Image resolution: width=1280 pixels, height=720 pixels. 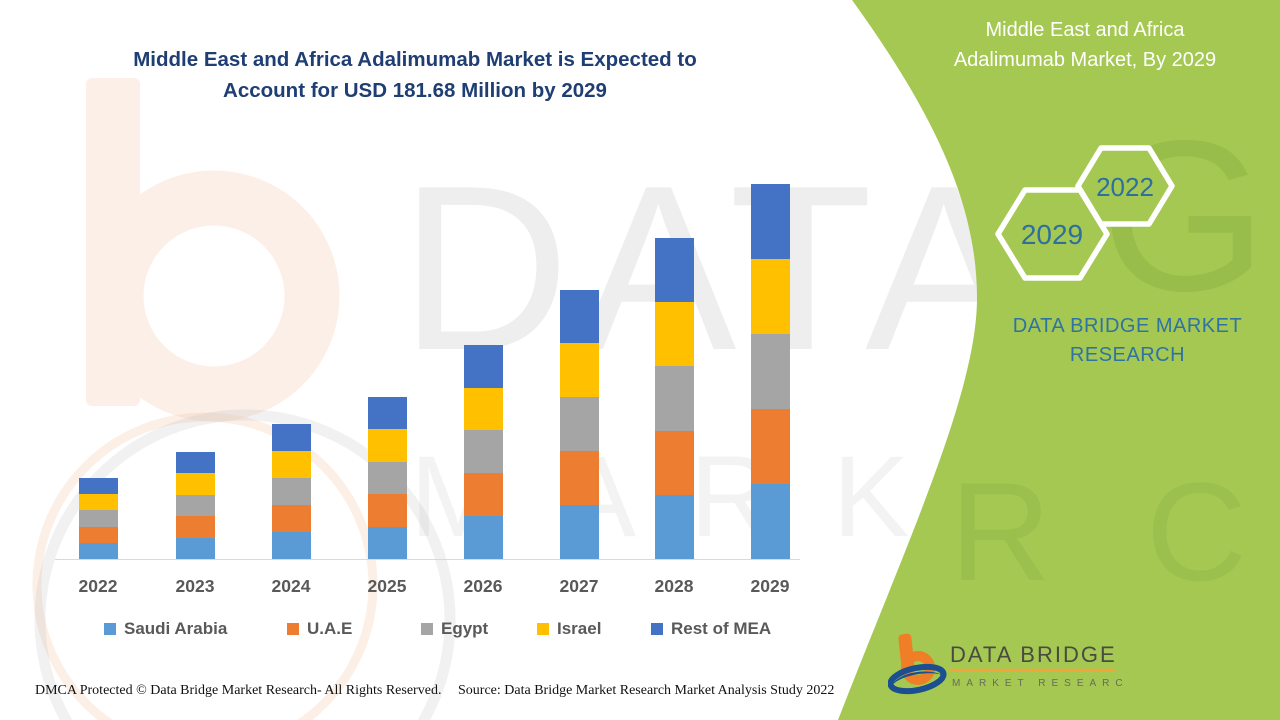 What do you see at coordinates (387, 586) in the screenshot?
I see `x-axis-label-2025: 2025` at bounding box center [387, 586].